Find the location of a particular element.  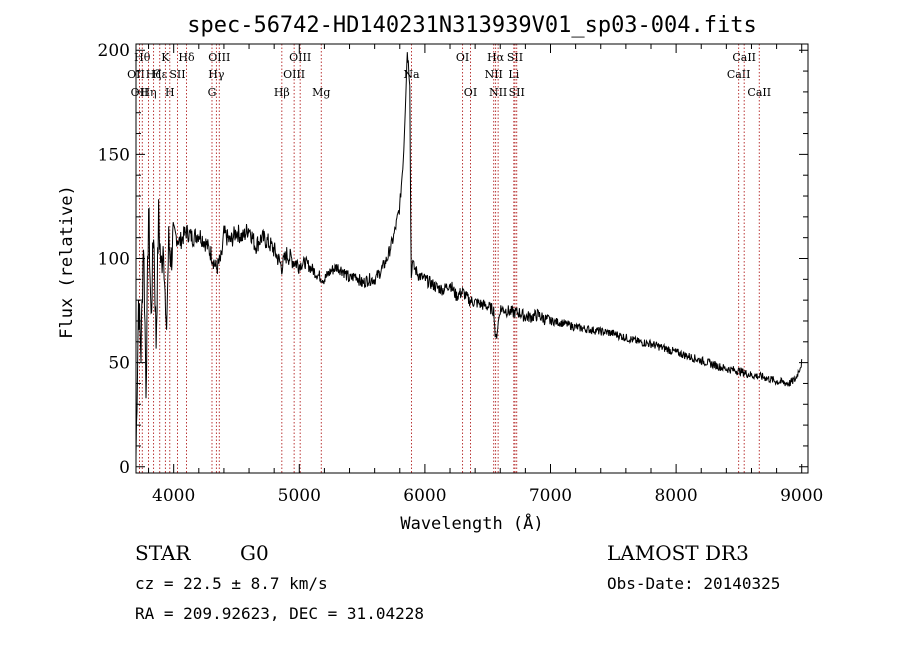

annotation-label: Hδ is located at coordinates (186, 57).